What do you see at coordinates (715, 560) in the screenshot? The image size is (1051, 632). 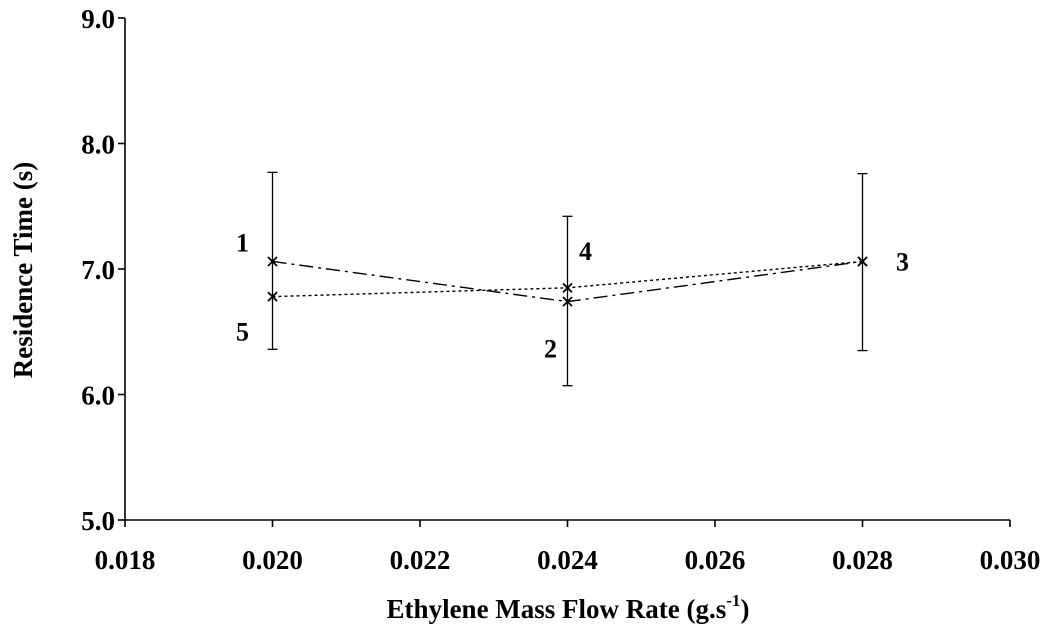 I see `x-tick-label: 0.026` at bounding box center [715, 560].